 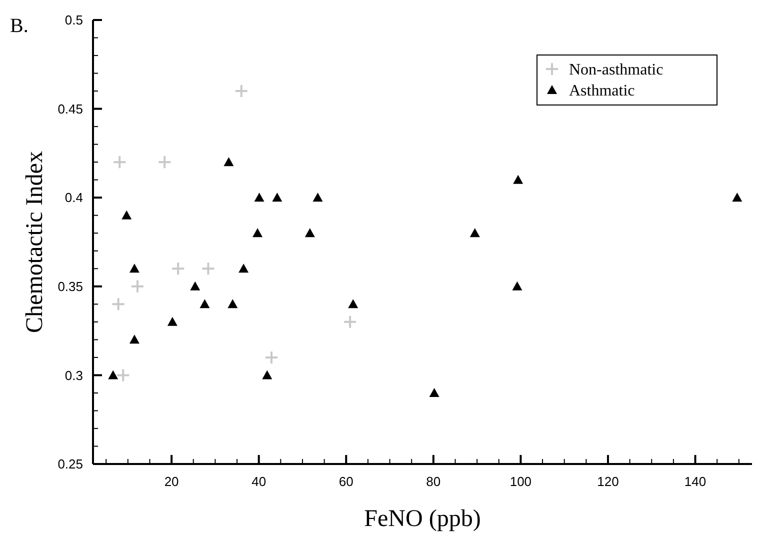 What do you see at coordinates (73, 20) in the screenshot?
I see `y-tick-label: 0.5` at bounding box center [73, 20].